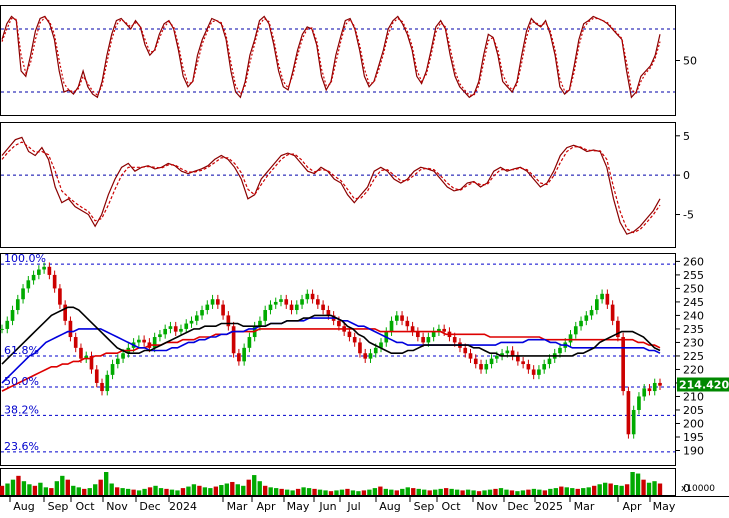 The width and height of the screenshot is (729, 518). I want to click on x-tick-label: May, so click(298, 506).